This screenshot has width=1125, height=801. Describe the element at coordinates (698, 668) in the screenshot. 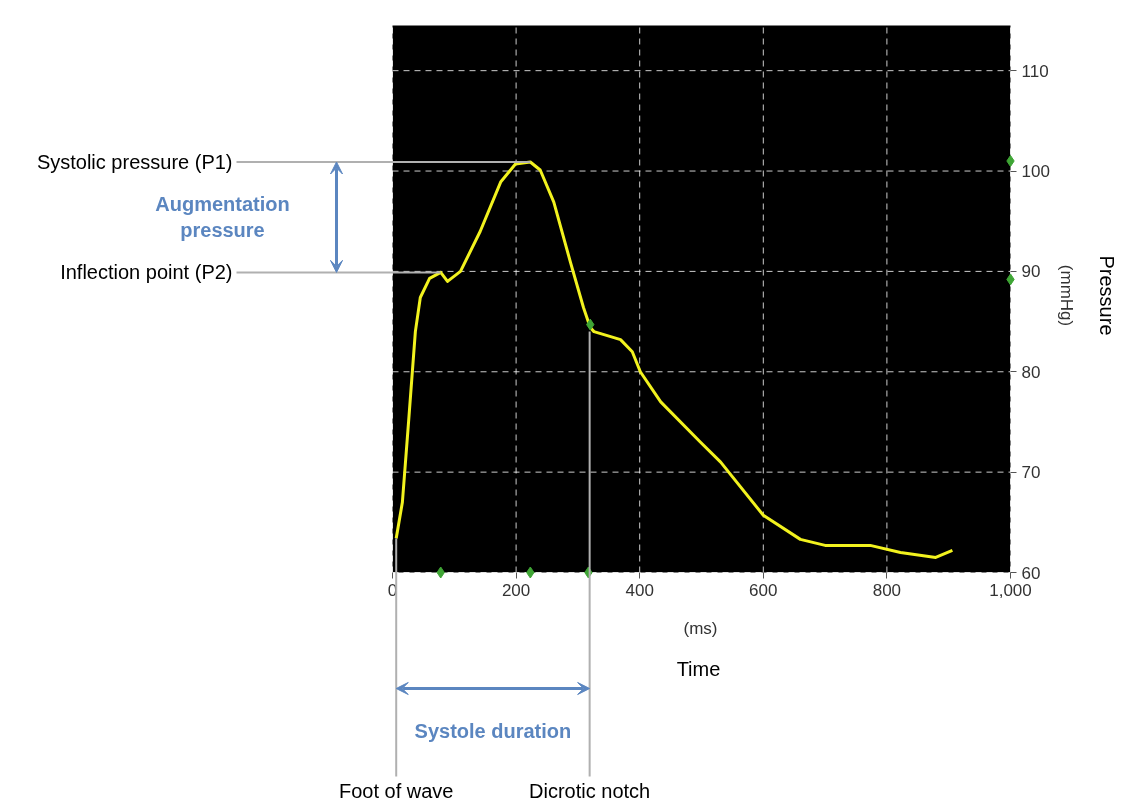

I see `text: Time` at that location.